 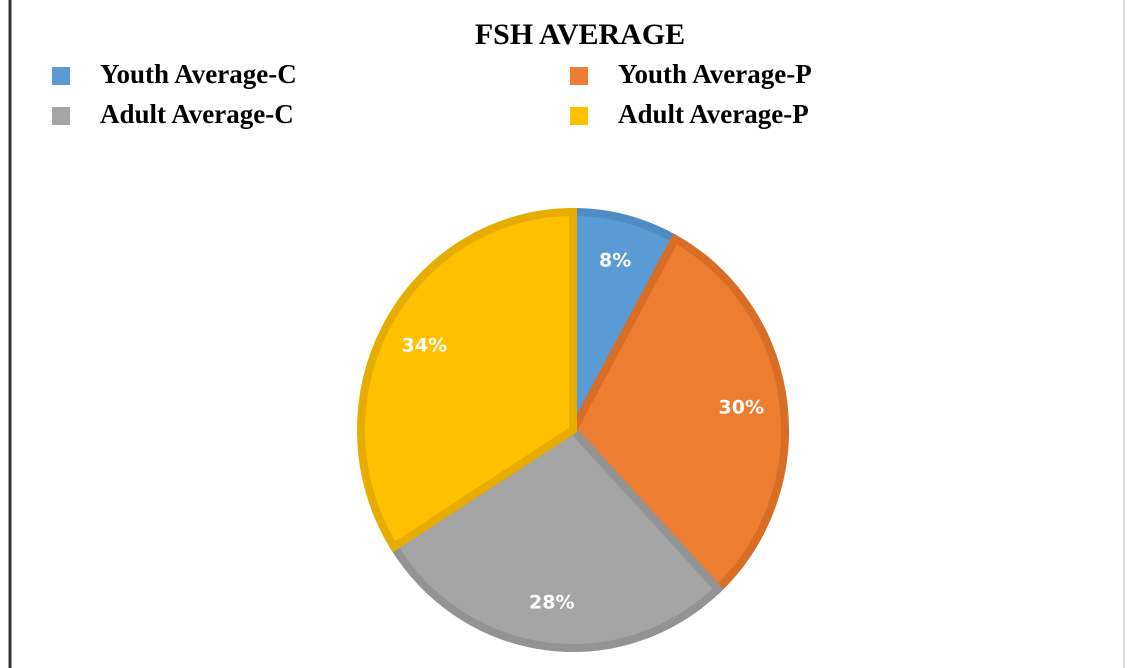 What do you see at coordinates (198, 74) in the screenshot?
I see `legend-label: Youth Average-C` at bounding box center [198, 74].